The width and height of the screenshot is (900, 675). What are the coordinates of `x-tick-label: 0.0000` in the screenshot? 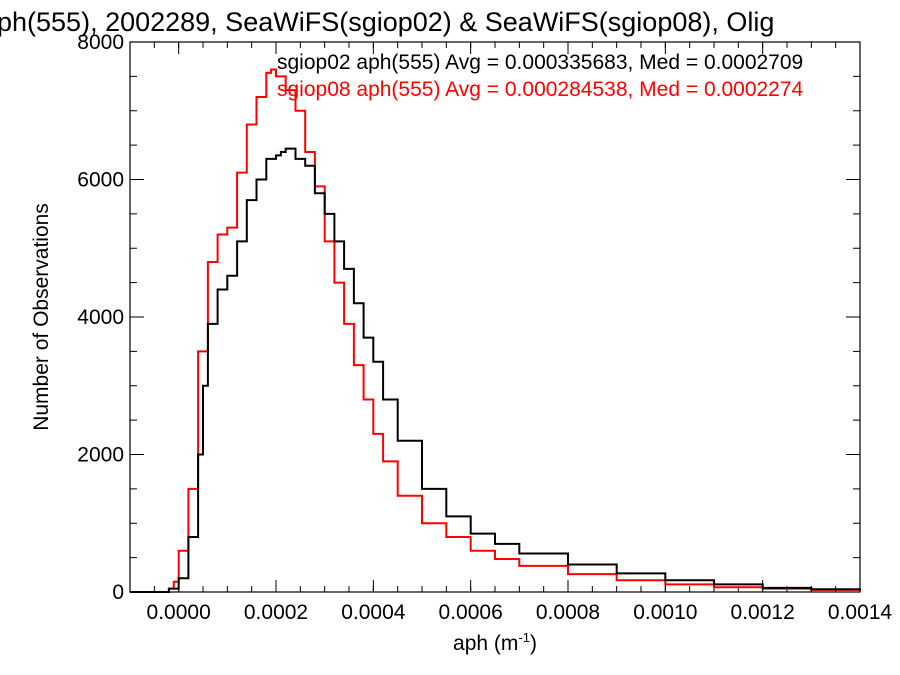 It's located at (179, 612).